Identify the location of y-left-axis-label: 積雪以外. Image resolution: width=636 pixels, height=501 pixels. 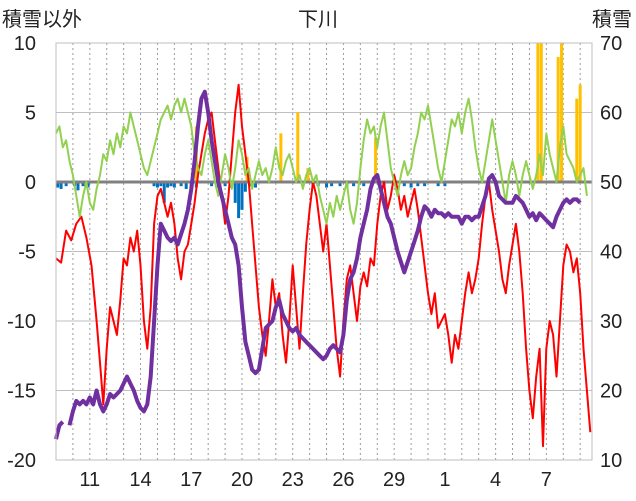
(42, 19).